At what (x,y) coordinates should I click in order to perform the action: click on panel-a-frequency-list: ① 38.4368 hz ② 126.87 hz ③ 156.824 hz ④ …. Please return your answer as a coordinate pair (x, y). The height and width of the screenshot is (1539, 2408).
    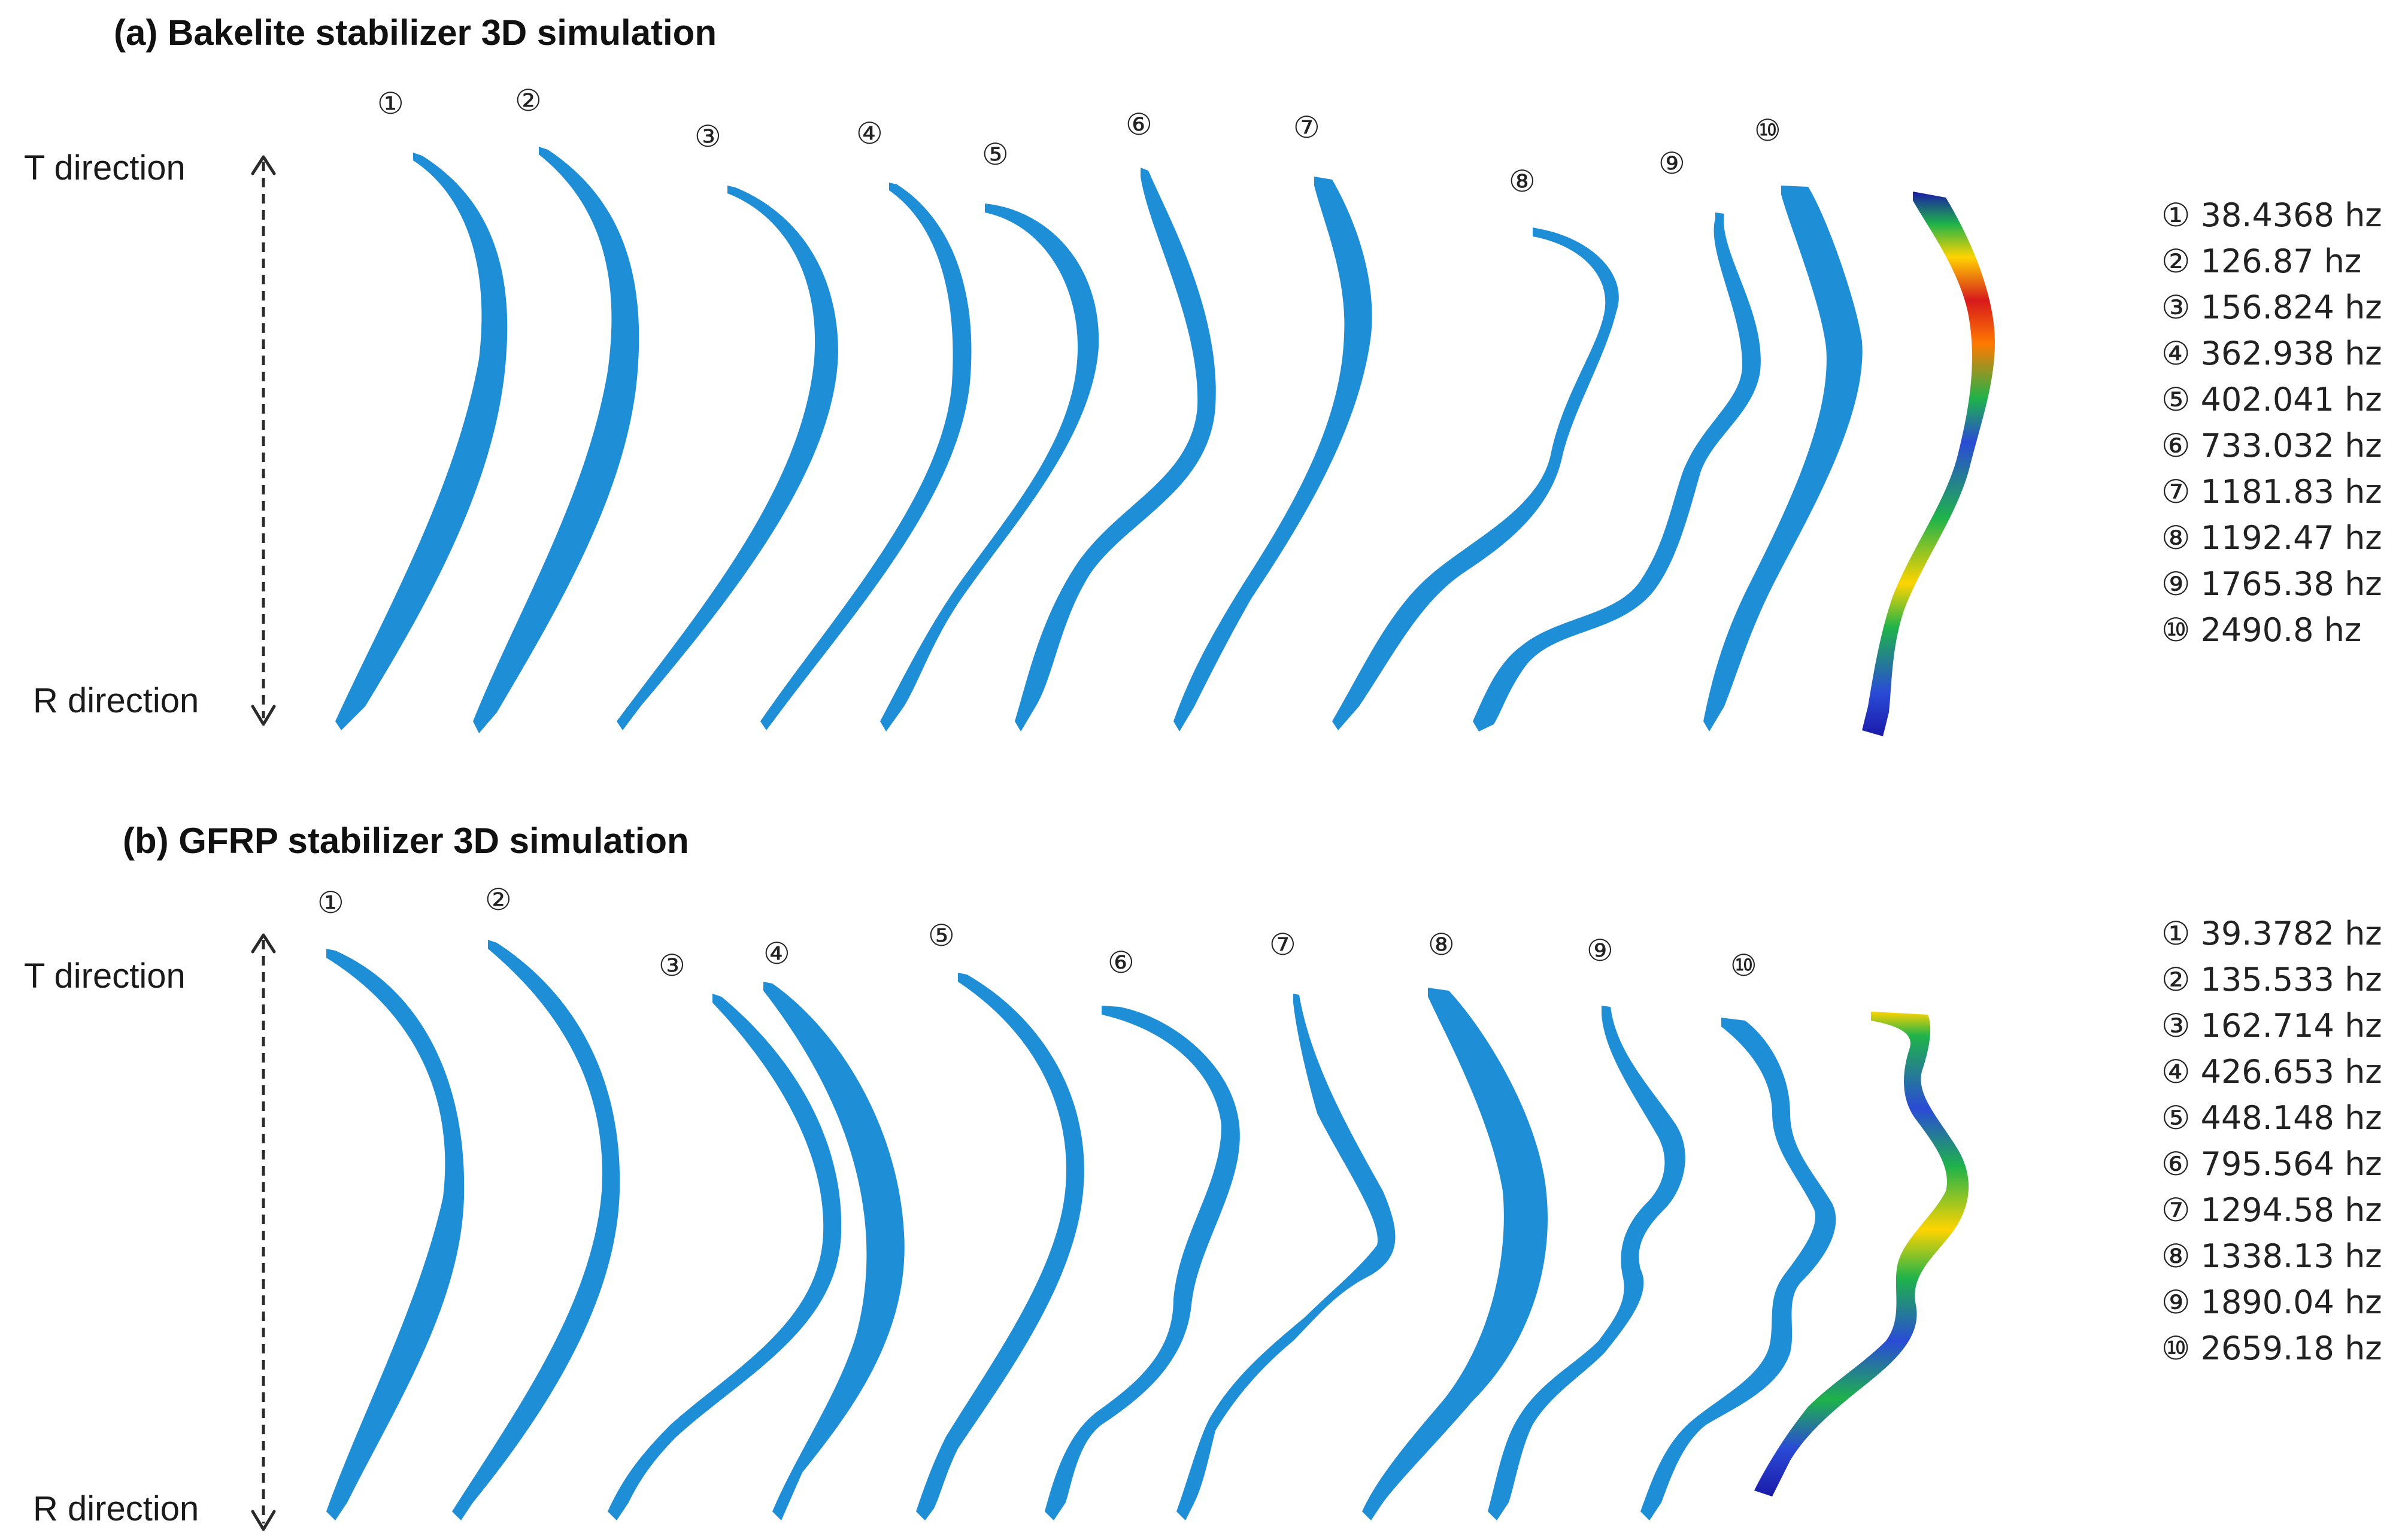
    Looking at the image, I should click on (2271, 422).